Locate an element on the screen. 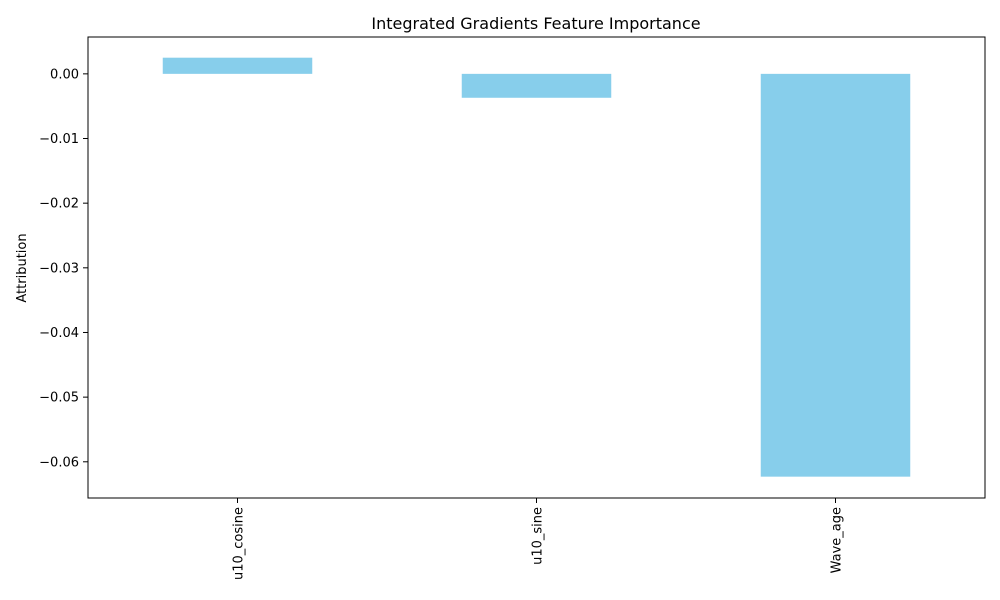  y-tick-label: −0.04 is located at coordinates (59, 333).